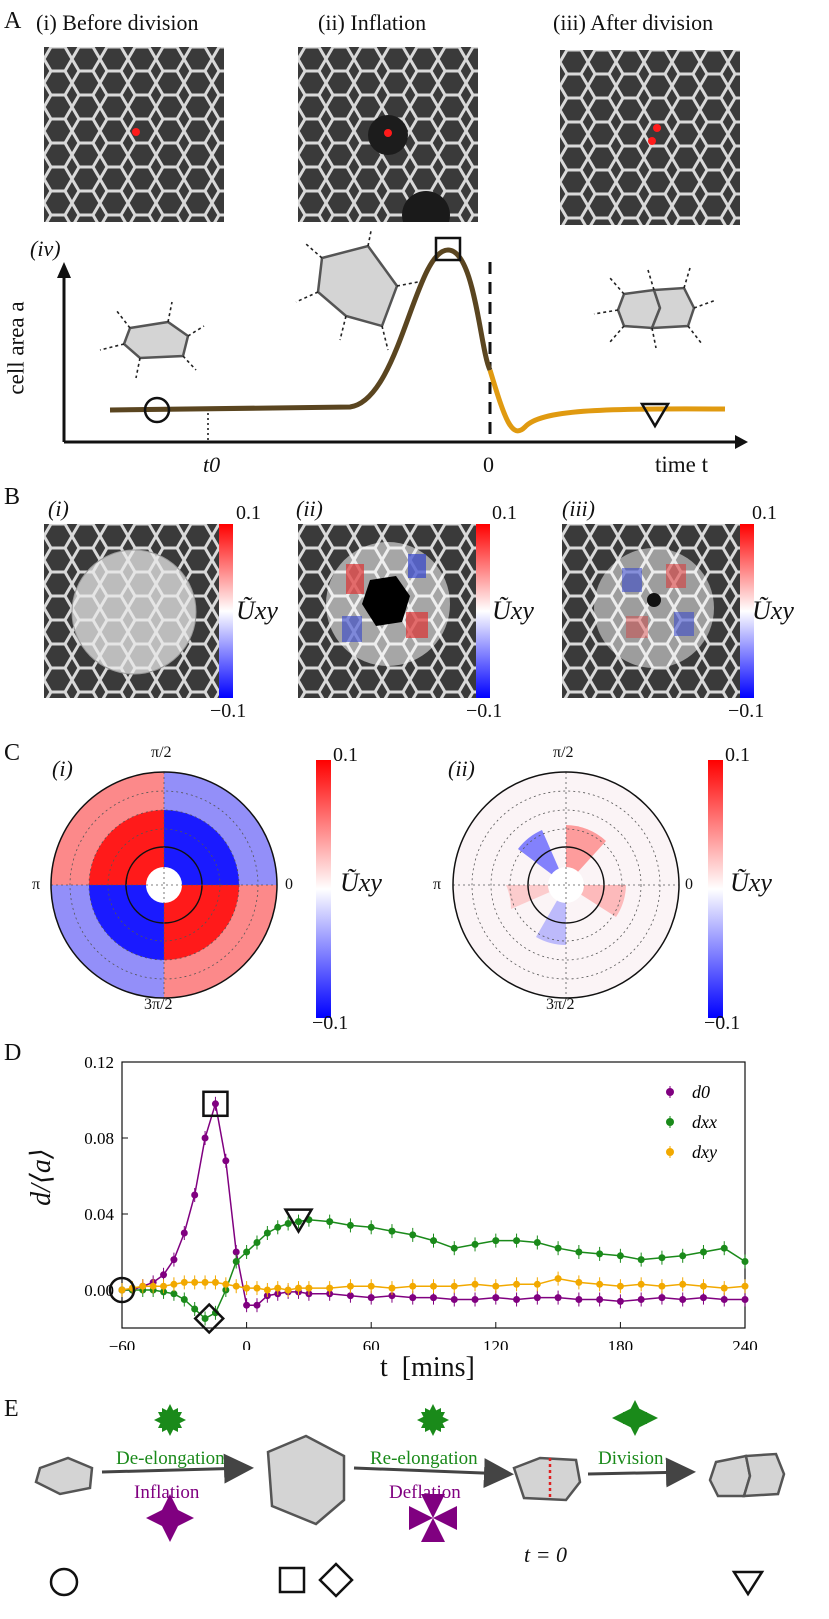 This screenshot has height=1619, width=829. Describe the element at coordinates (12, 497) in the screenshot. I see `panel-b-label: B` at that location.